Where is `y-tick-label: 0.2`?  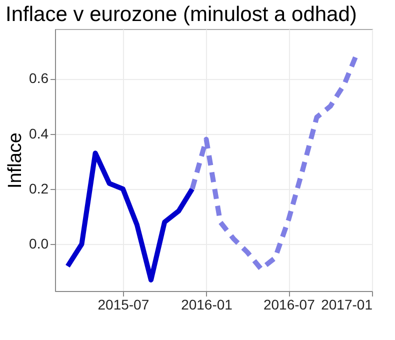 y-tick-label: 0.2 is located at coordinates (39, 188).